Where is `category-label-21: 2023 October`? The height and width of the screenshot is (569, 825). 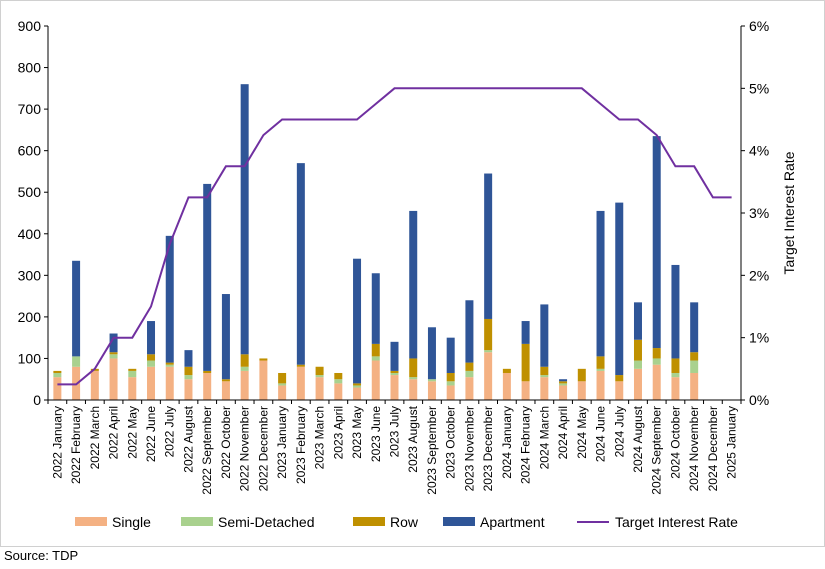 category-label-21: 2023 October is located at coordinates (451, 442).